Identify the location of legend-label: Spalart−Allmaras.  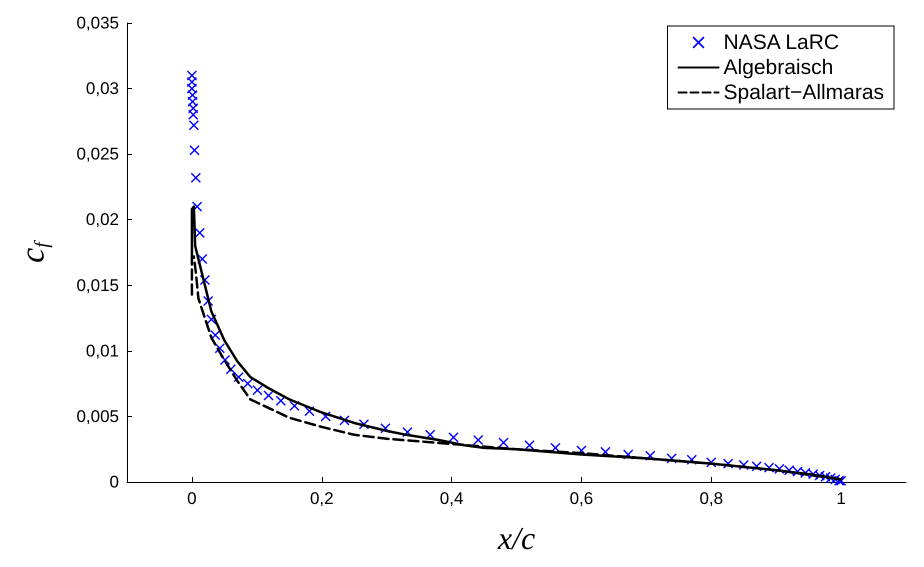
(804, 92).